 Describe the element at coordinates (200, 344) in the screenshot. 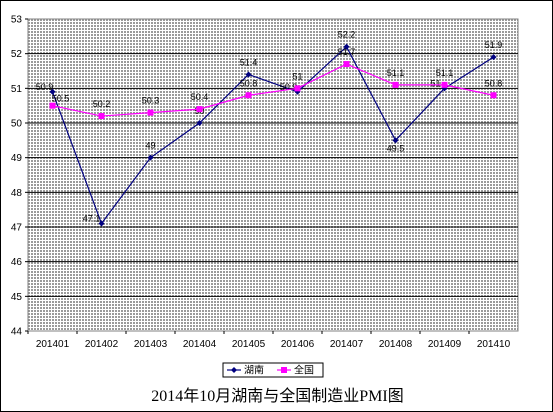

I see `x-tick-label: 201404` at that location.